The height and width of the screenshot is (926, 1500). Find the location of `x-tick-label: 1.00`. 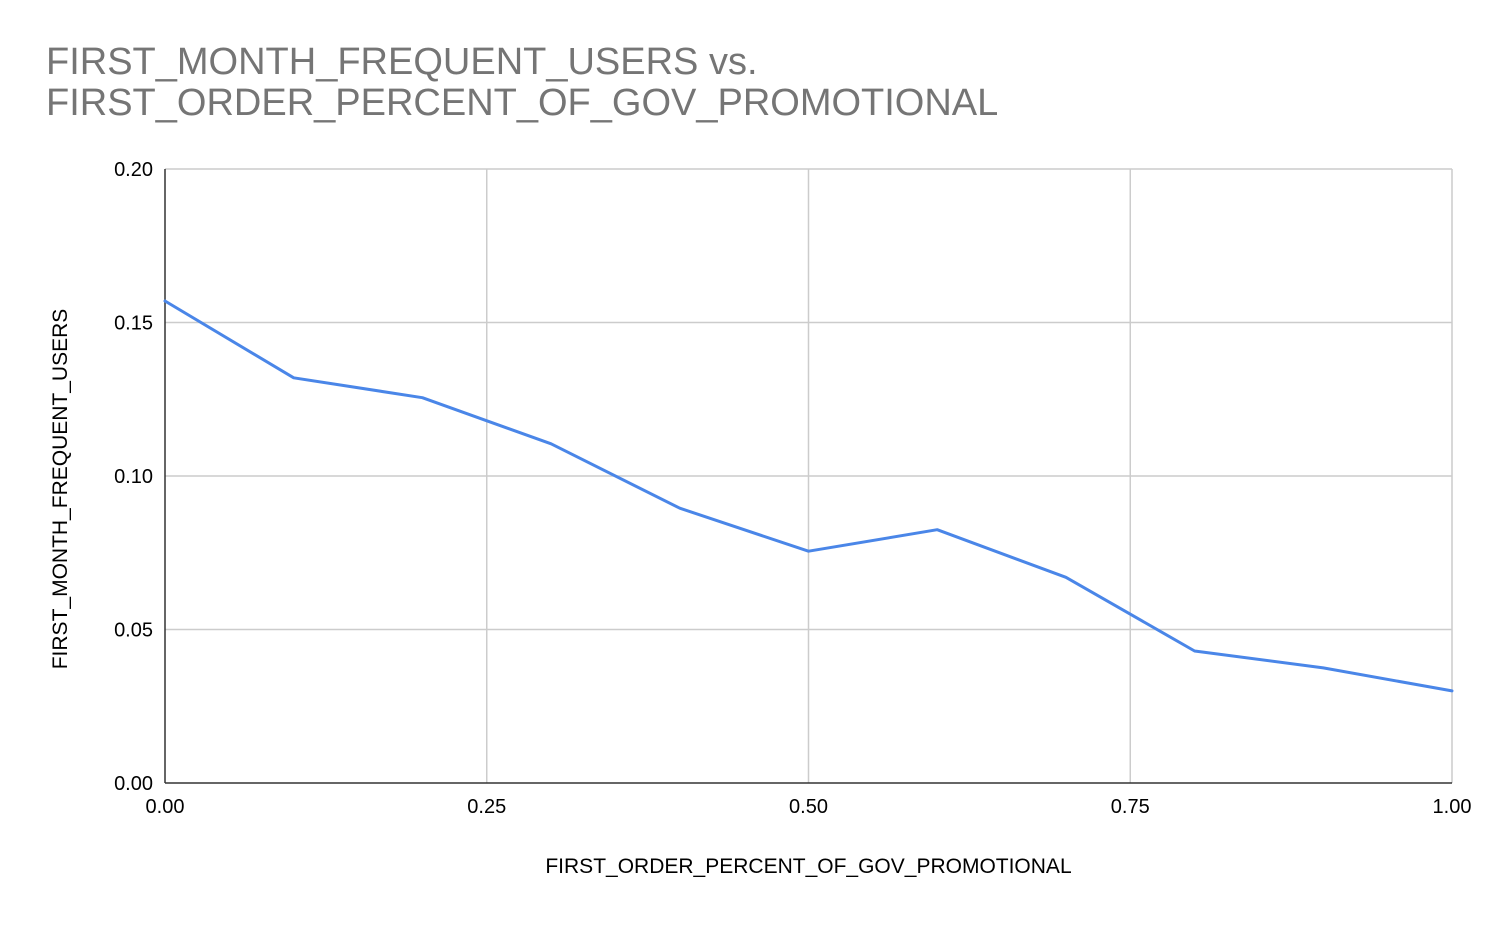

x-tick-label: 1.00 is located at coordinates (1452, 807).